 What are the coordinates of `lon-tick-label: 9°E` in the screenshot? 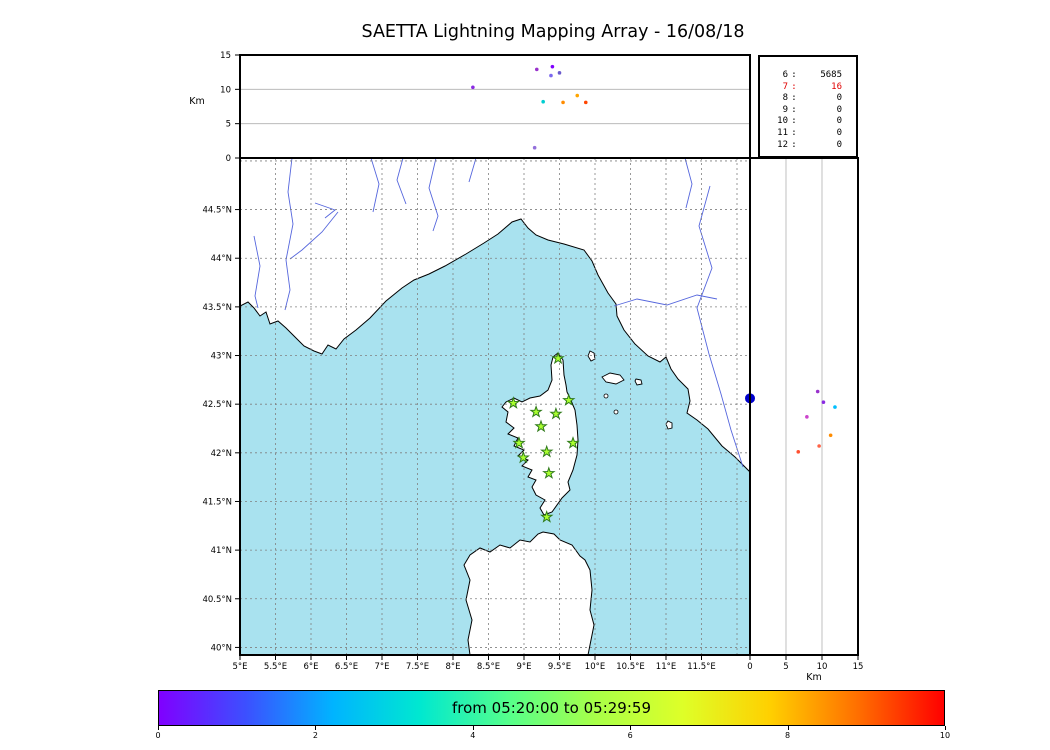 It's located at (523, 667).